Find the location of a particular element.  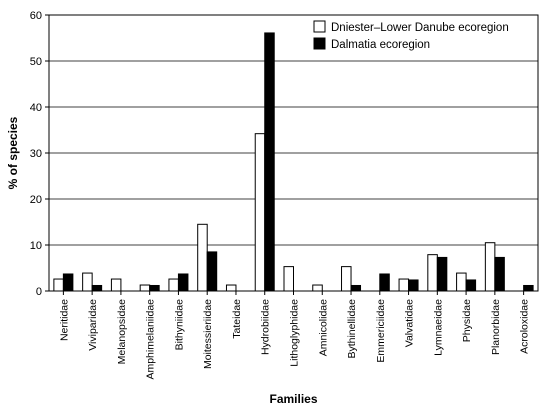

x-tick-label-planorbidae: Planorbidae is located at coordinates (496, 327).